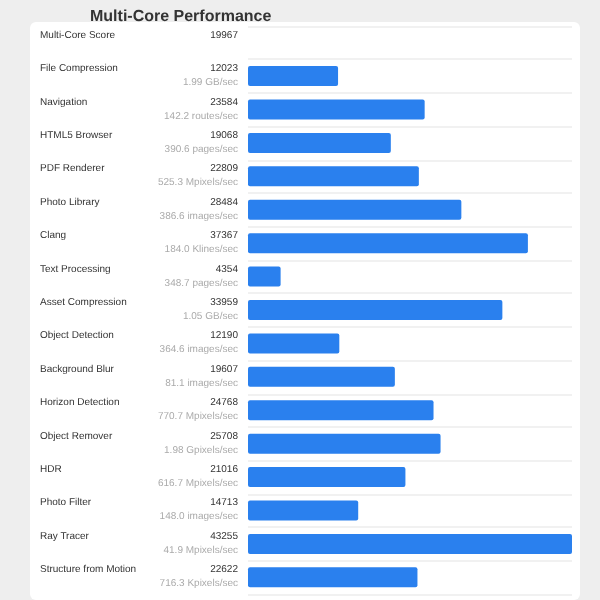 This screenshot has width=600, height=600. What do you see at coordinates (181, 16) in the screenshot?
I see `chart-title: Multi-Core Performance` at bounding box center [181, 16].